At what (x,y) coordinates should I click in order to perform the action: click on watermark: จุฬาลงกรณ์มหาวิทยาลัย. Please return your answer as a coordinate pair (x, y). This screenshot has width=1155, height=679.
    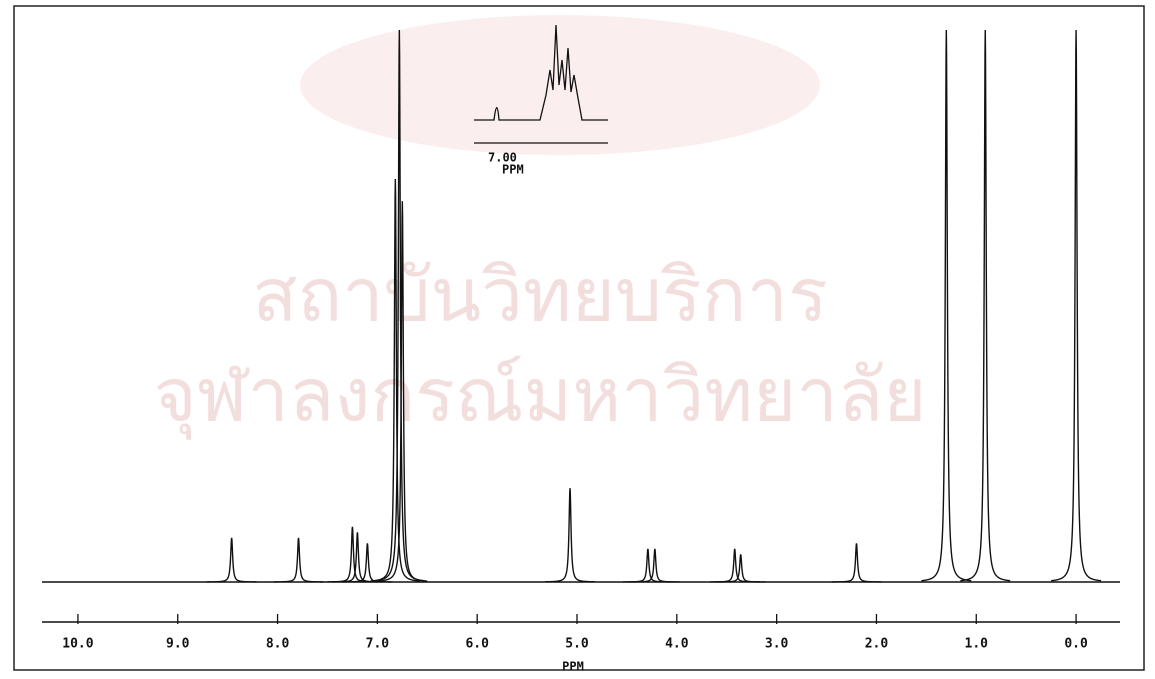
    Looking at the image, I should click on (539, 397).